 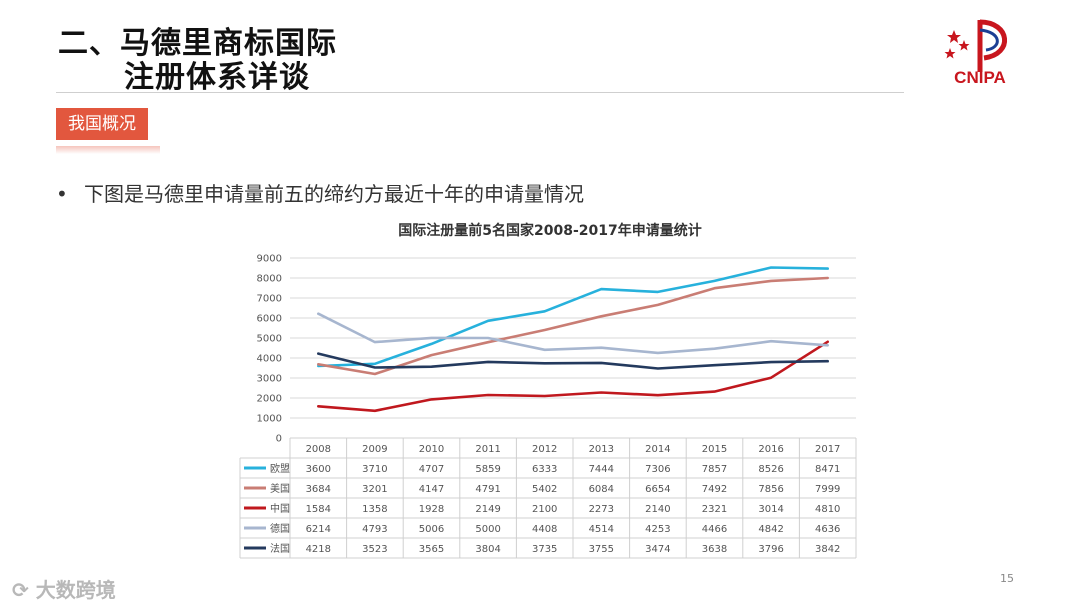 What do you see at coordinates (269, 259) in the screenshot?
I see `y-tick-label: 9000` at bounding box center [269, 259].